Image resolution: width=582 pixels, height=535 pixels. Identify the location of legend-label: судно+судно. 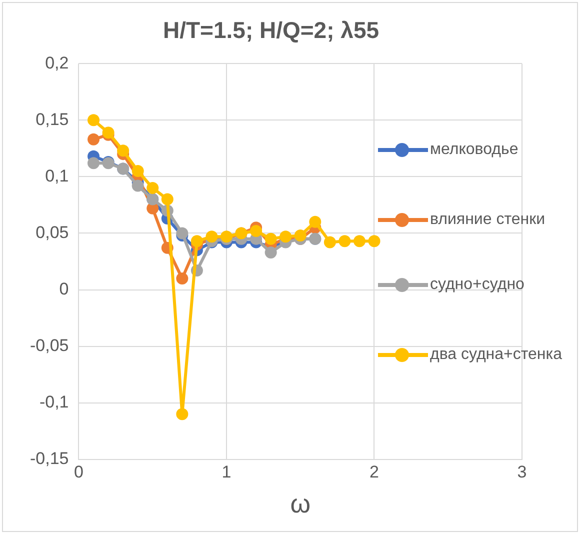
(477, 284).